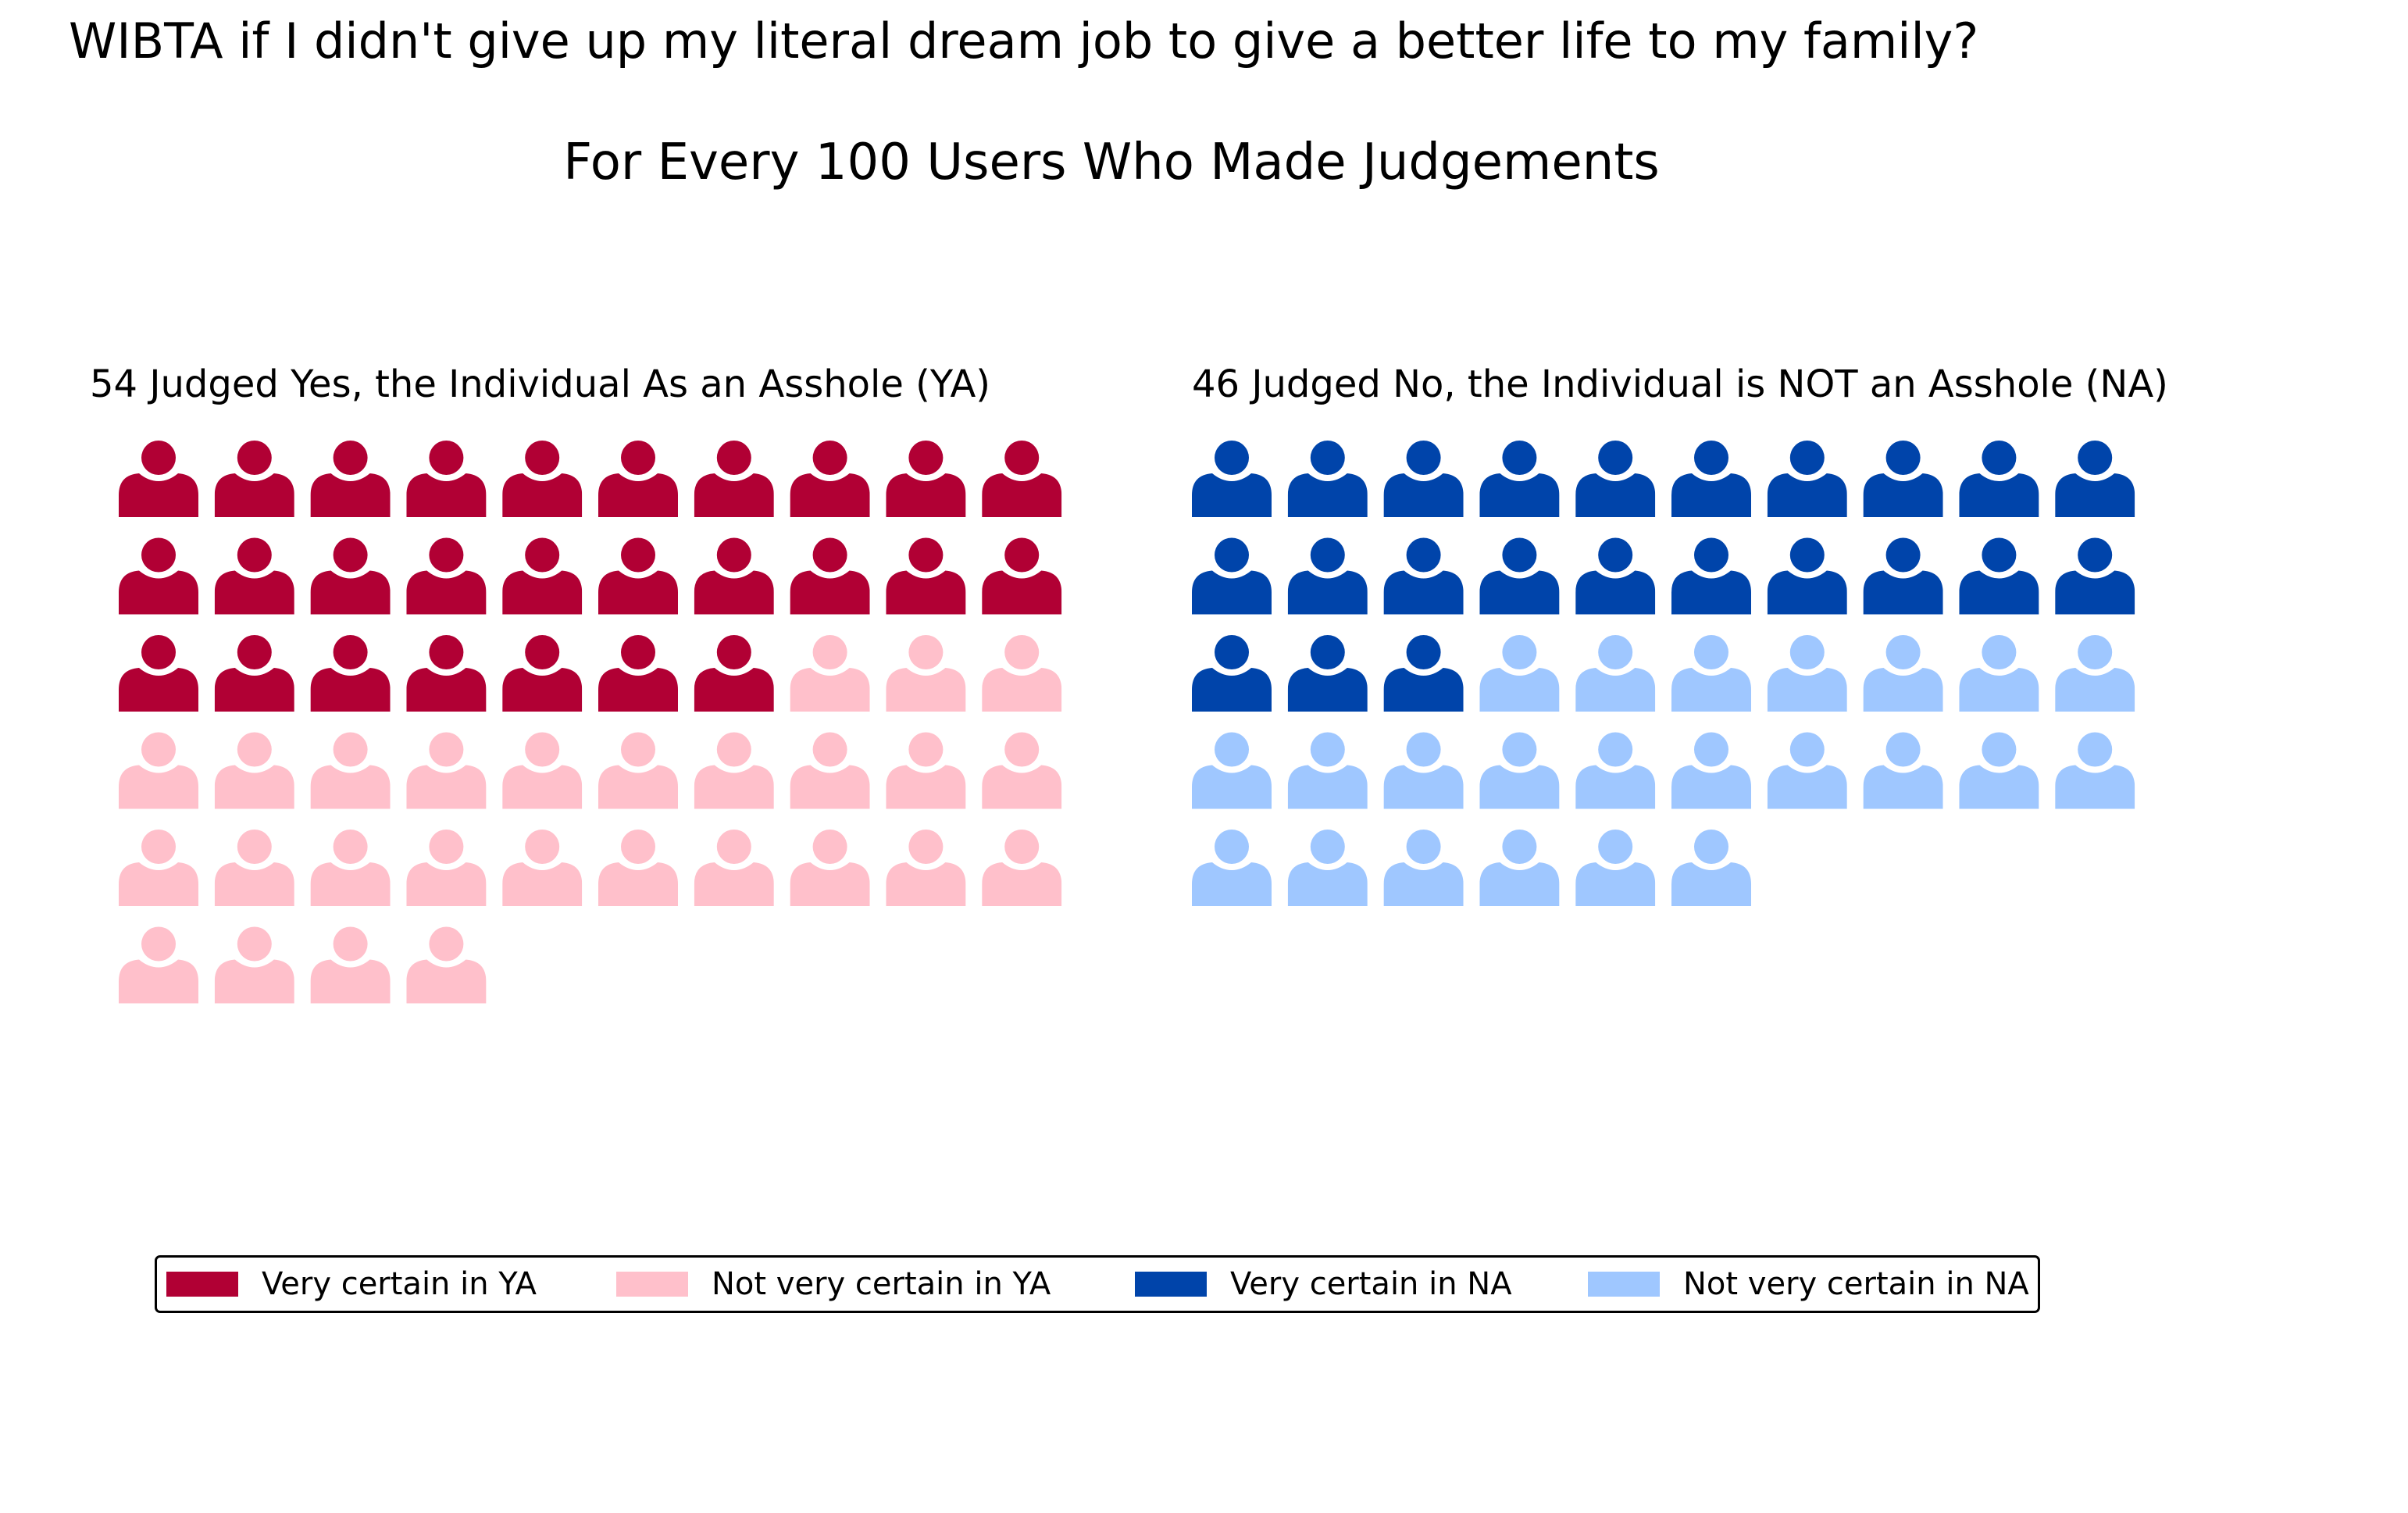  Describe the element at coordinates (881, 1284) in the screenshot. I see `legend-label-not-very-certain-ya: Not very certain in YA` at that location.